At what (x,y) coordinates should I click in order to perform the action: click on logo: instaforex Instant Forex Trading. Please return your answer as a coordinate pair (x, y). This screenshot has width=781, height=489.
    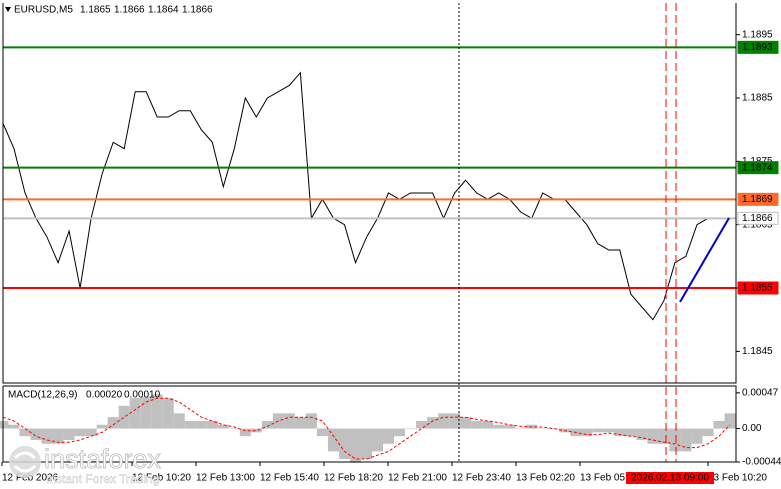
    Looking at the image, I should click on (85, 465).